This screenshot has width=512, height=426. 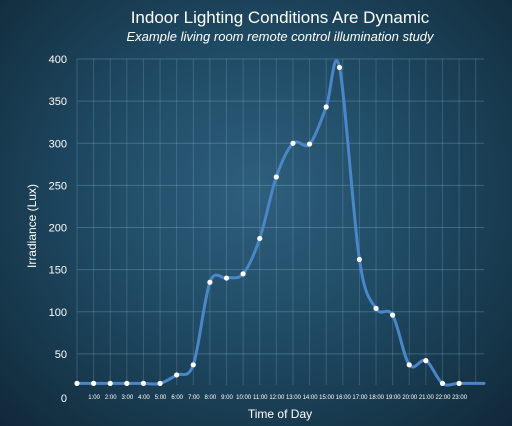 I want to click on x-tick-label: 11:00, so click(x=260, y=398).